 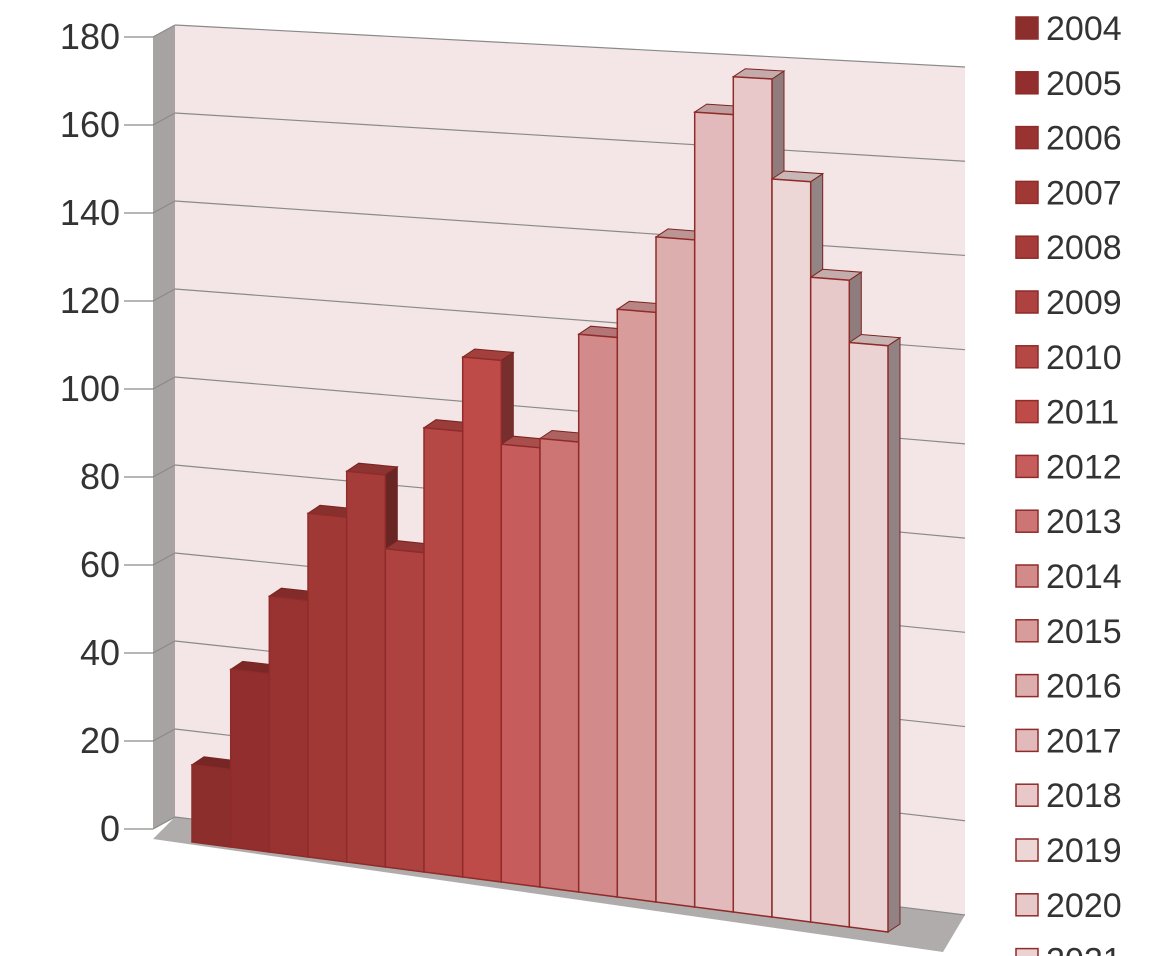 What do you see at coordinates (1084, 139) in the screenshot?
I see `legend-label-2006: 2006` at bounding box center [1084, 139].